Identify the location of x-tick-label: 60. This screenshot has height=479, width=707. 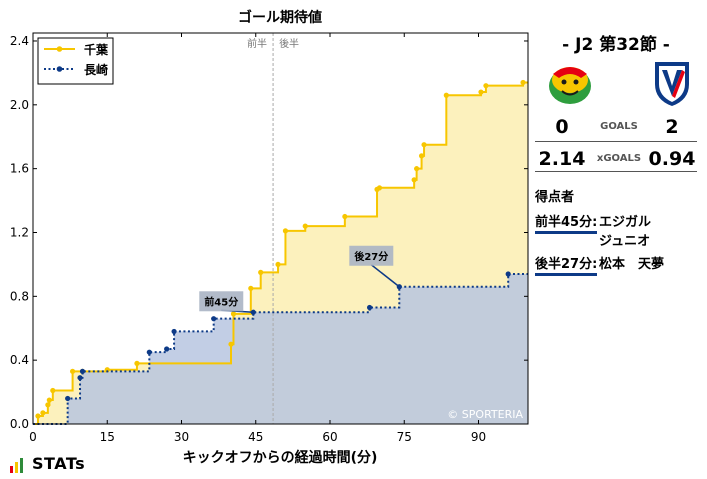
(329, 437).